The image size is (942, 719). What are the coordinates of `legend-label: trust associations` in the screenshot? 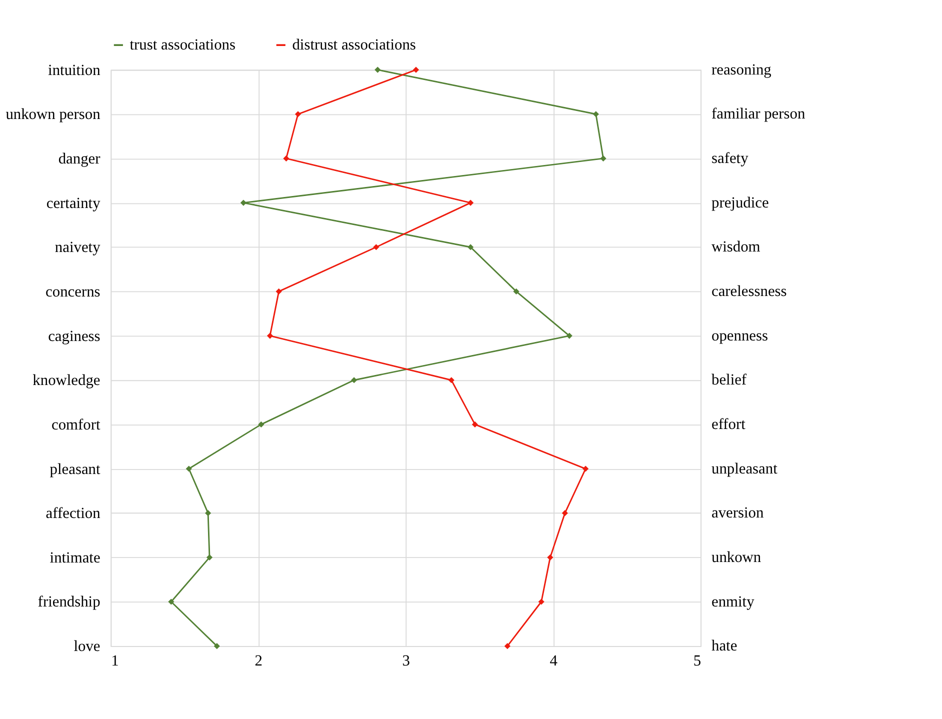 It's located at (183, 45).